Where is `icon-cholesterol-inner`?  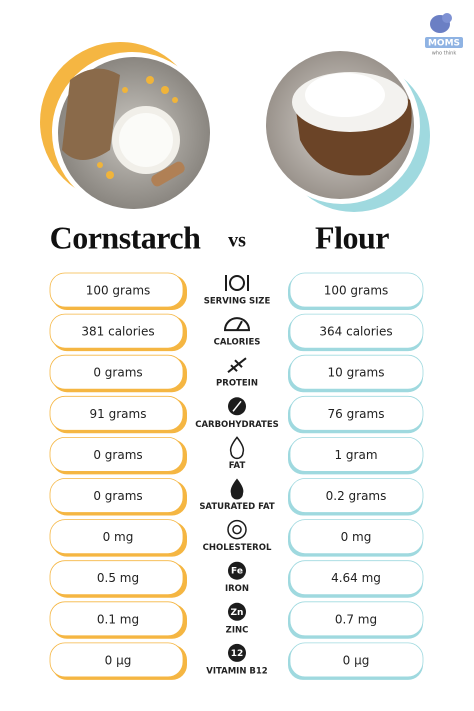 icon-cholesterol-inner is located at coordinates (237, 529).